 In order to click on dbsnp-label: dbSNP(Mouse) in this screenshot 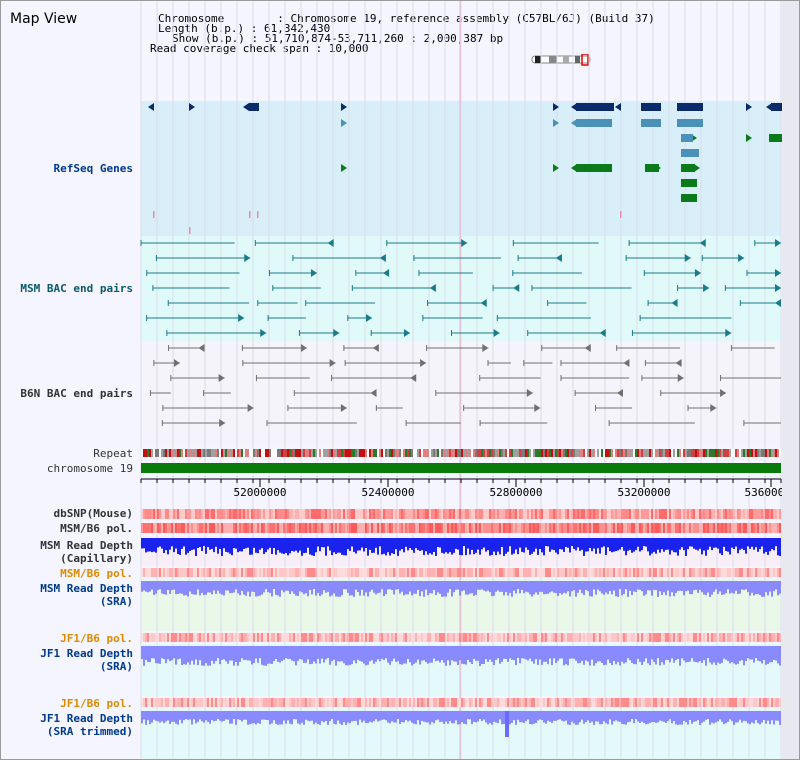, I will do `click(93, 513)`.